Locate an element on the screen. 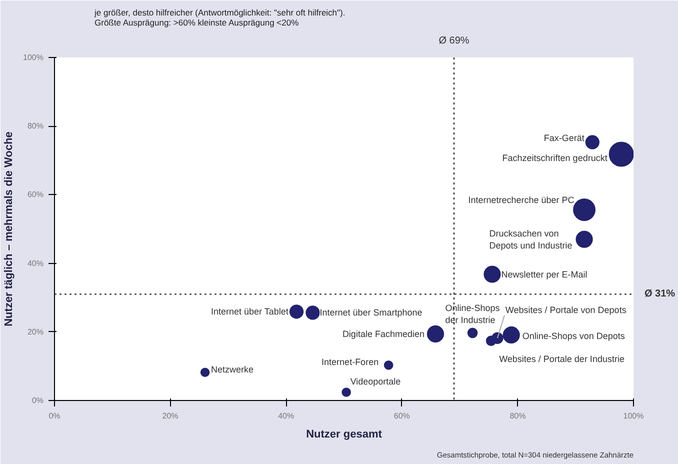  y-tick-label: 40% is located at coordinates (35, 263).